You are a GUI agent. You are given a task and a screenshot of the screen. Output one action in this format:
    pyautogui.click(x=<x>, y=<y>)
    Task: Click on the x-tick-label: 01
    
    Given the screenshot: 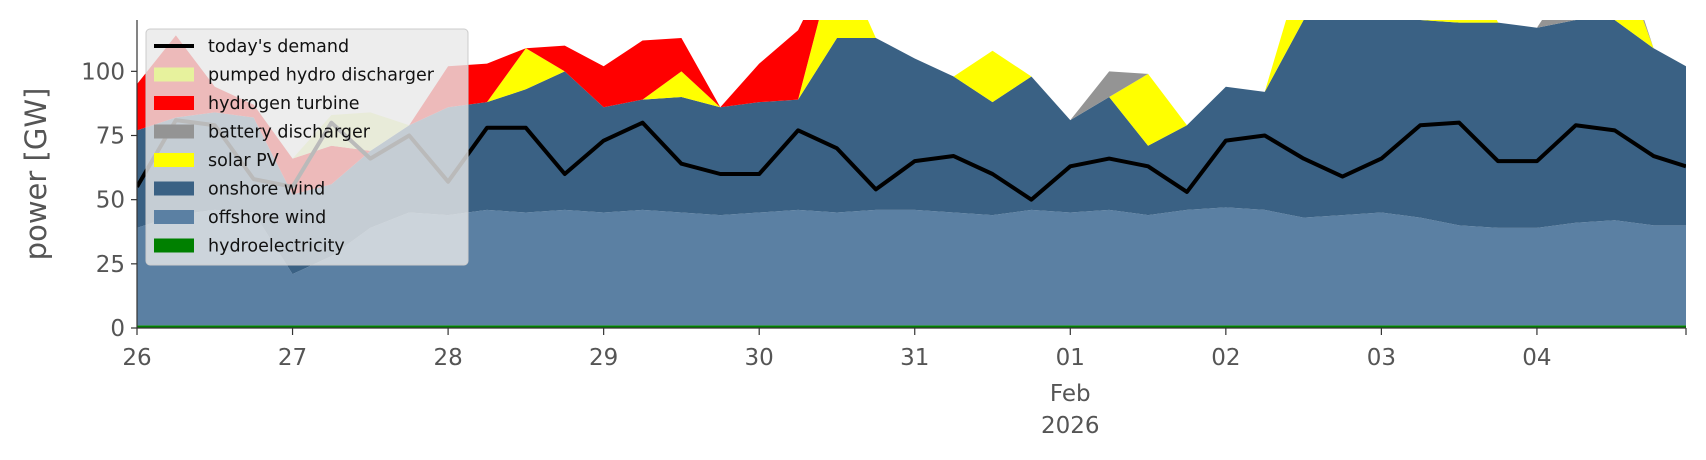 What is the action you would take?
    pyautogui.click(x=1070, y=358)
    